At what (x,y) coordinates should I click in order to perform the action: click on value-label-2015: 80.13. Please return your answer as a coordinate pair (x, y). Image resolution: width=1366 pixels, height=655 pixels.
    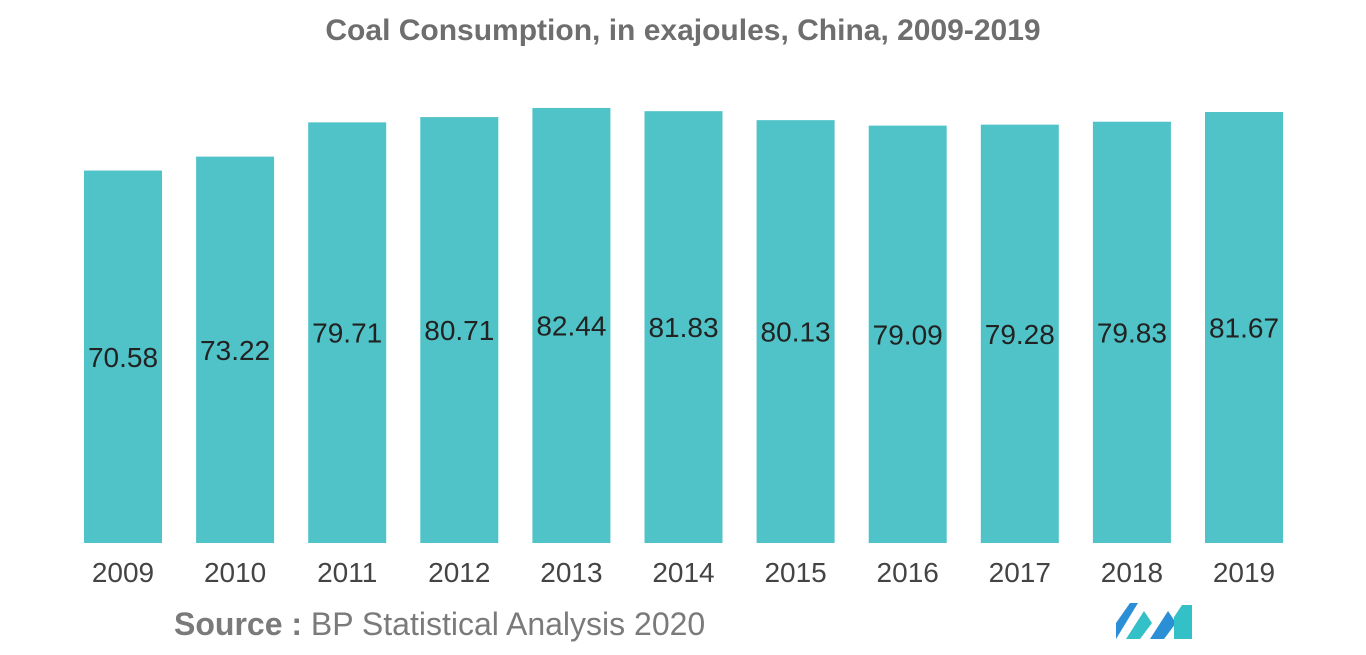
    Looking at the image, I should click on (796, 332).